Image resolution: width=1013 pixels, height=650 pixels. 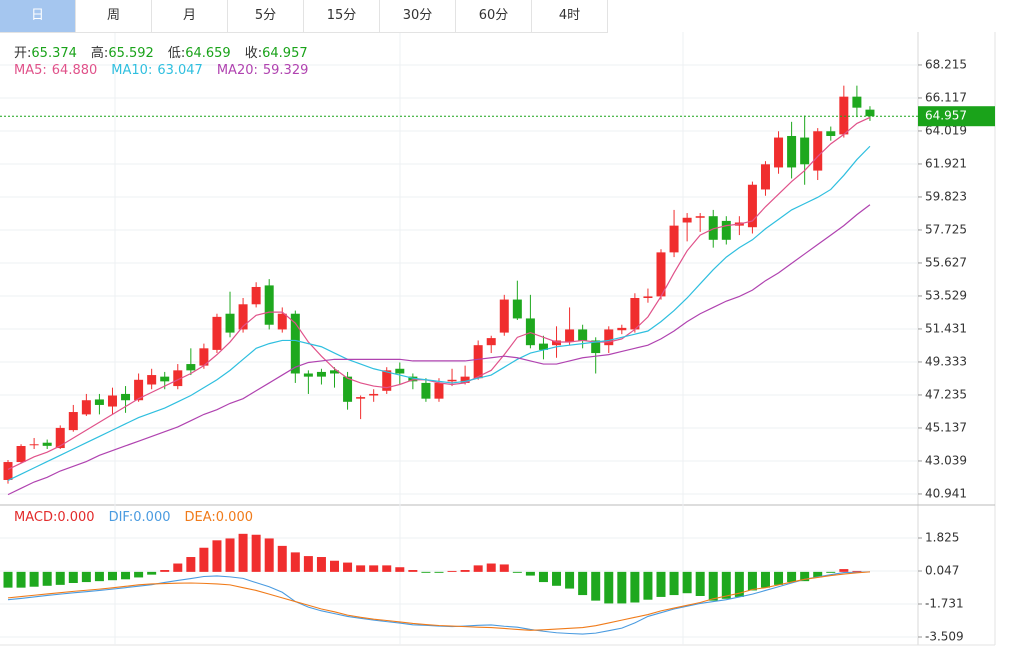 What do you see at coordinates (956, 116) in the screenshot?
I see `last-price-box` at bounding box center [956, 116].